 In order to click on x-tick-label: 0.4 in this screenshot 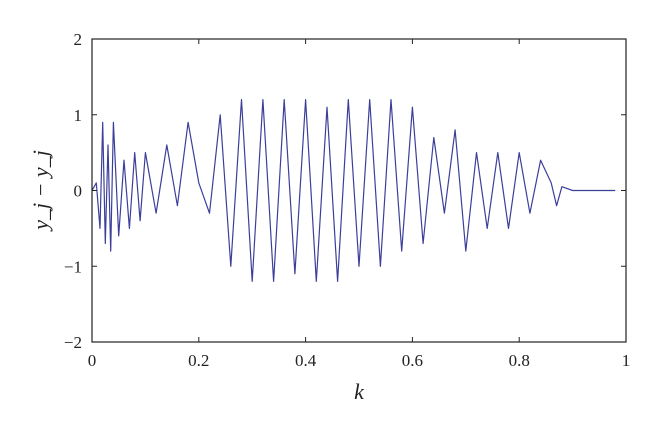, I will do `click(306, 360)`.